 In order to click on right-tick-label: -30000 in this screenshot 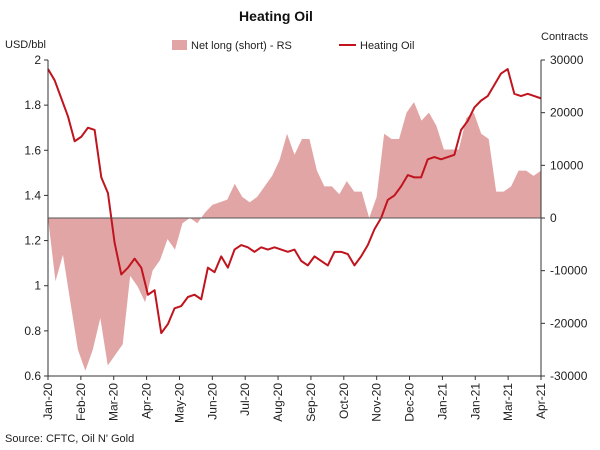, I will do `click(569, 376)`.